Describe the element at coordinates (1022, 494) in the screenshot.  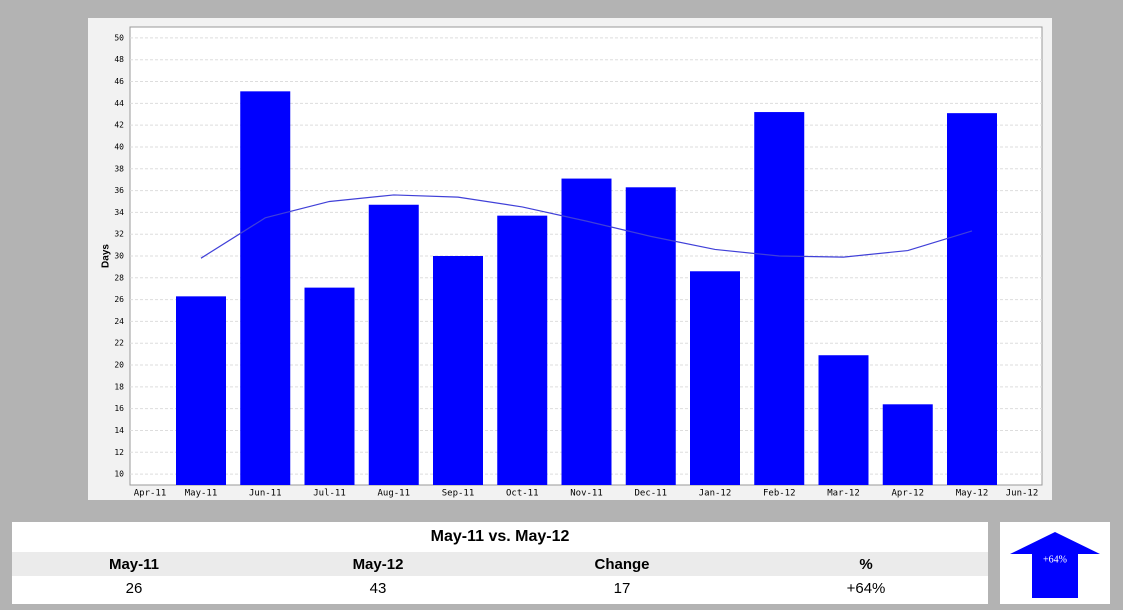
I see `x-tick-label: Jun-12` at that location.